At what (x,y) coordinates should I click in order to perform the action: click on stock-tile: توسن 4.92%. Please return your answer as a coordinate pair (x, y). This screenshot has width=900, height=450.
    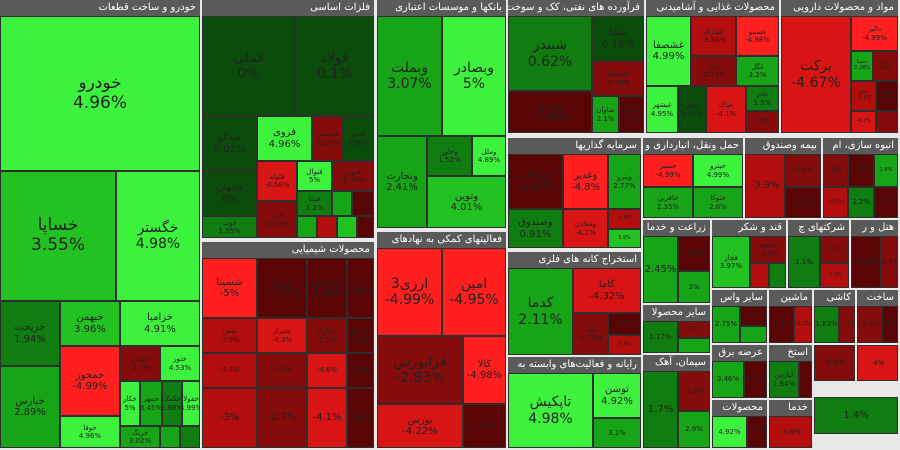
    Looking at the image, I should click on (617, 395).